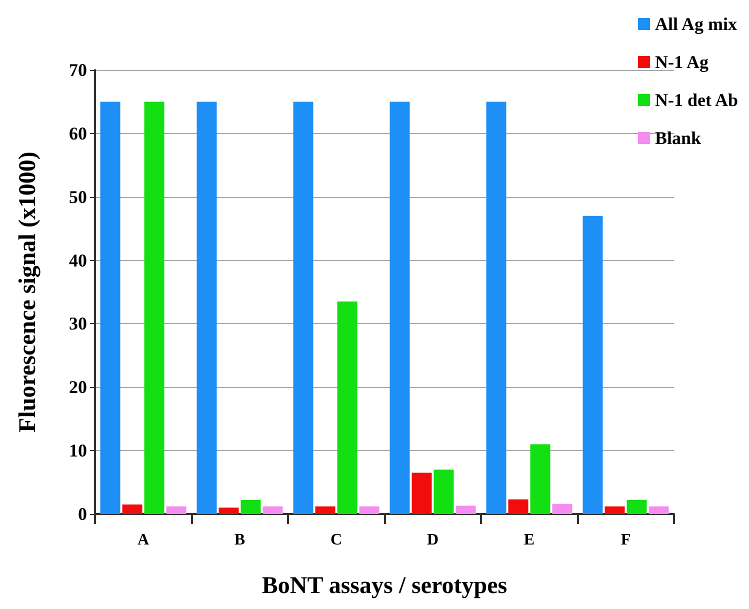 The width and height of the screenshot is (749, 609). What do you see at coordinates (78, 260) in the screenshot?
I see `y-tick-label: 40` at bounding box center [78, 260].